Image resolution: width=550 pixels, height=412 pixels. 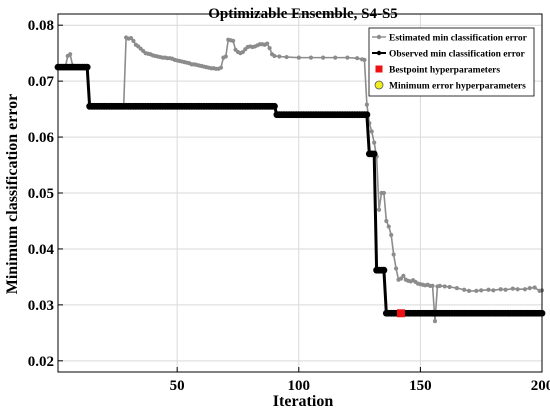 I want to click on y-tick-label: 0.03, so click(x=41, y=306).